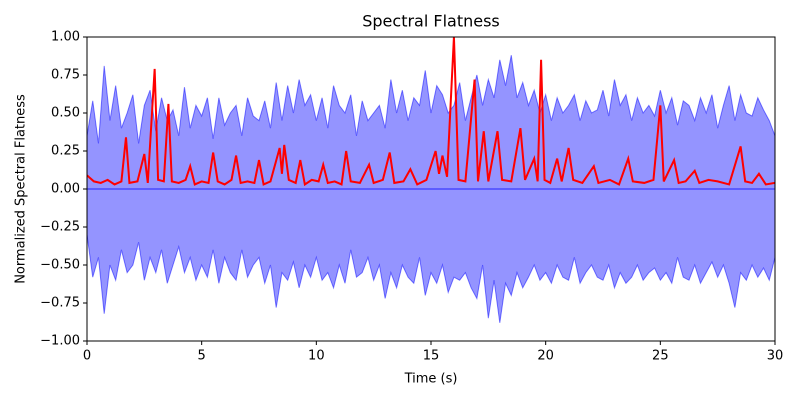  I want to click on chart-title: Spectral Flatness, so click(431, 21).